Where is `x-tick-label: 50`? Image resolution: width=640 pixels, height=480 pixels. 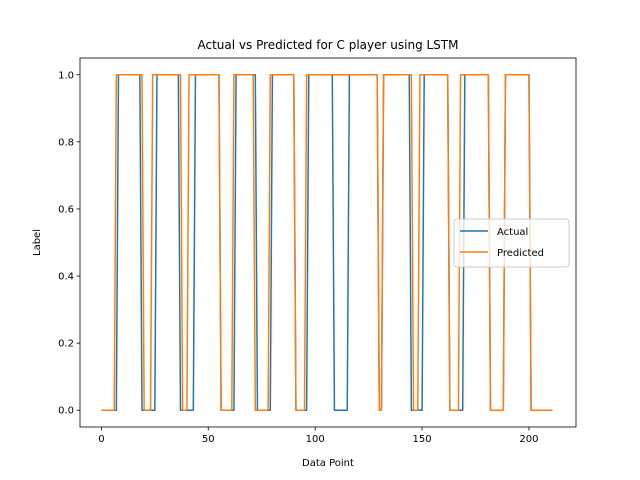 x-tick-label: 50 is located at coordinates (208, 439).